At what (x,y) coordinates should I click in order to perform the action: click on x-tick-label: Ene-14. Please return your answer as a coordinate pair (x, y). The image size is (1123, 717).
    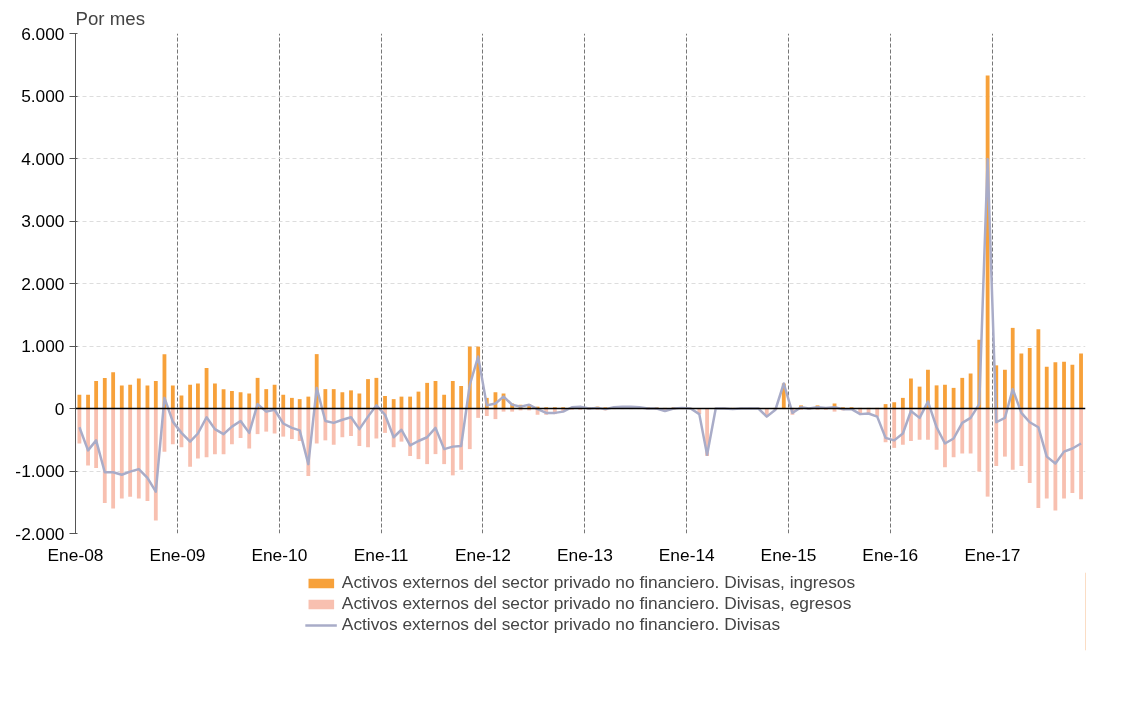
    Looking at the image, I should click on (687, 554).